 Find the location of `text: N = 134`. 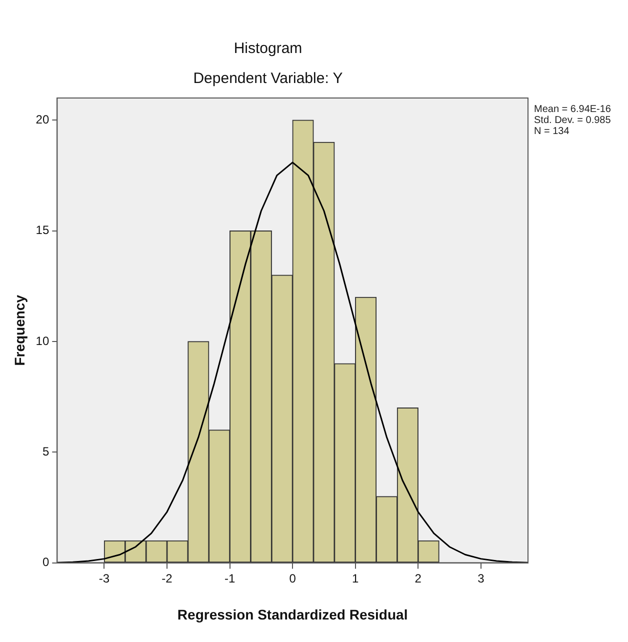

text: N = 134 is located at coordinates (552, 131).